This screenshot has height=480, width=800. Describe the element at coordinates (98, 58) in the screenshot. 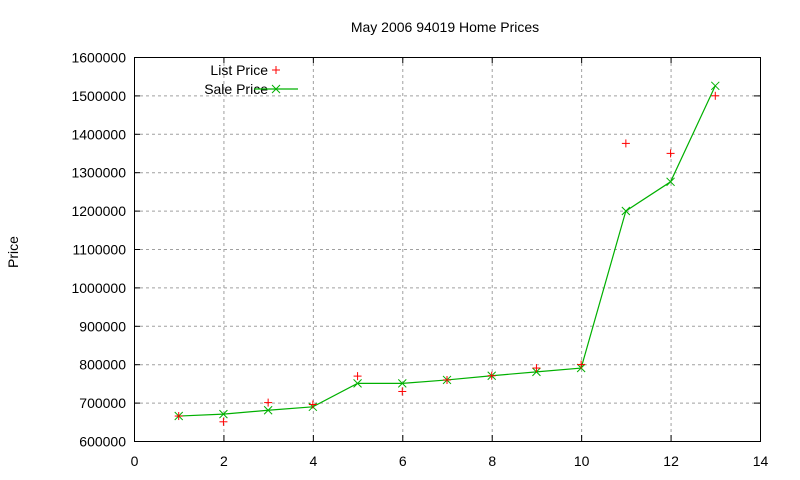

I see `y-tick-label: 1600000` at that location.